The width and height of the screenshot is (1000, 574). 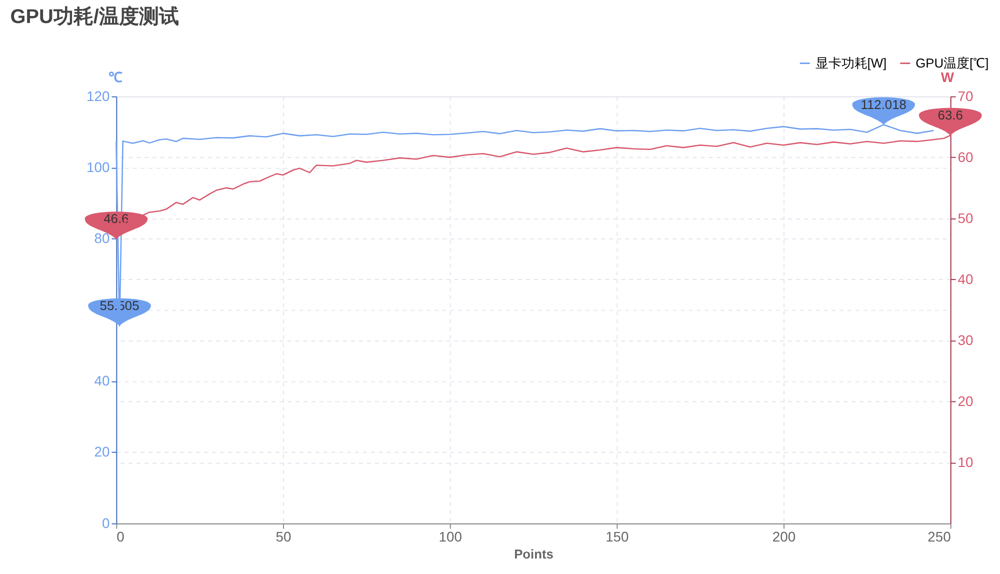 What do you see at coordinates (851, 62) in the screenshot?
I see `legend-label: 显卡功耗[W]` at bounding box center [851, 62].